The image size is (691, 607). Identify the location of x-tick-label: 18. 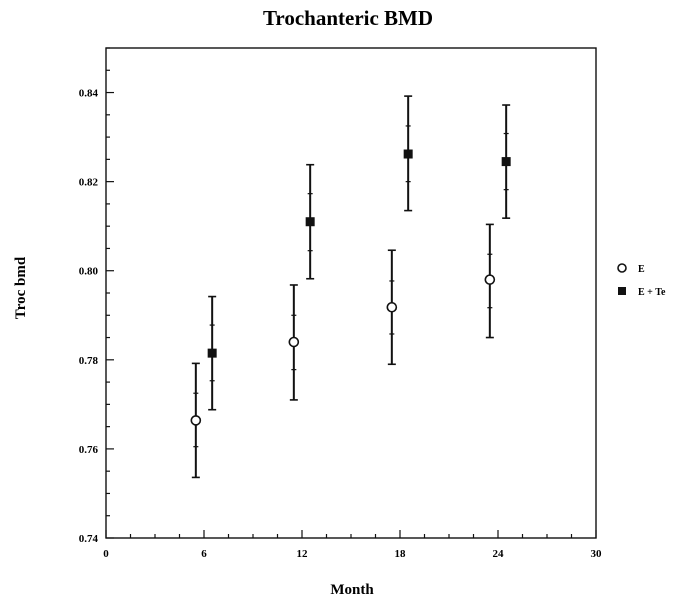
(401, 554).